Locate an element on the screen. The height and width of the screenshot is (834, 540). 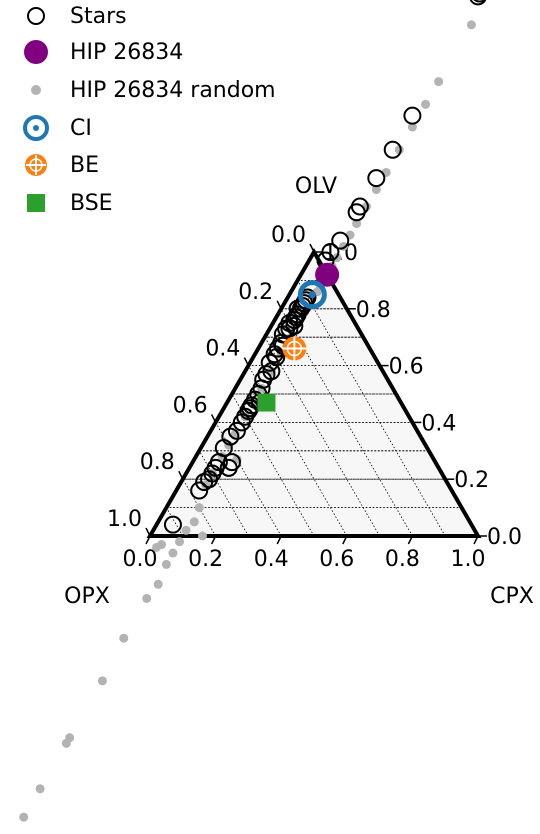
tick-label-left: 0.2 is located at coordinates (255, 292).